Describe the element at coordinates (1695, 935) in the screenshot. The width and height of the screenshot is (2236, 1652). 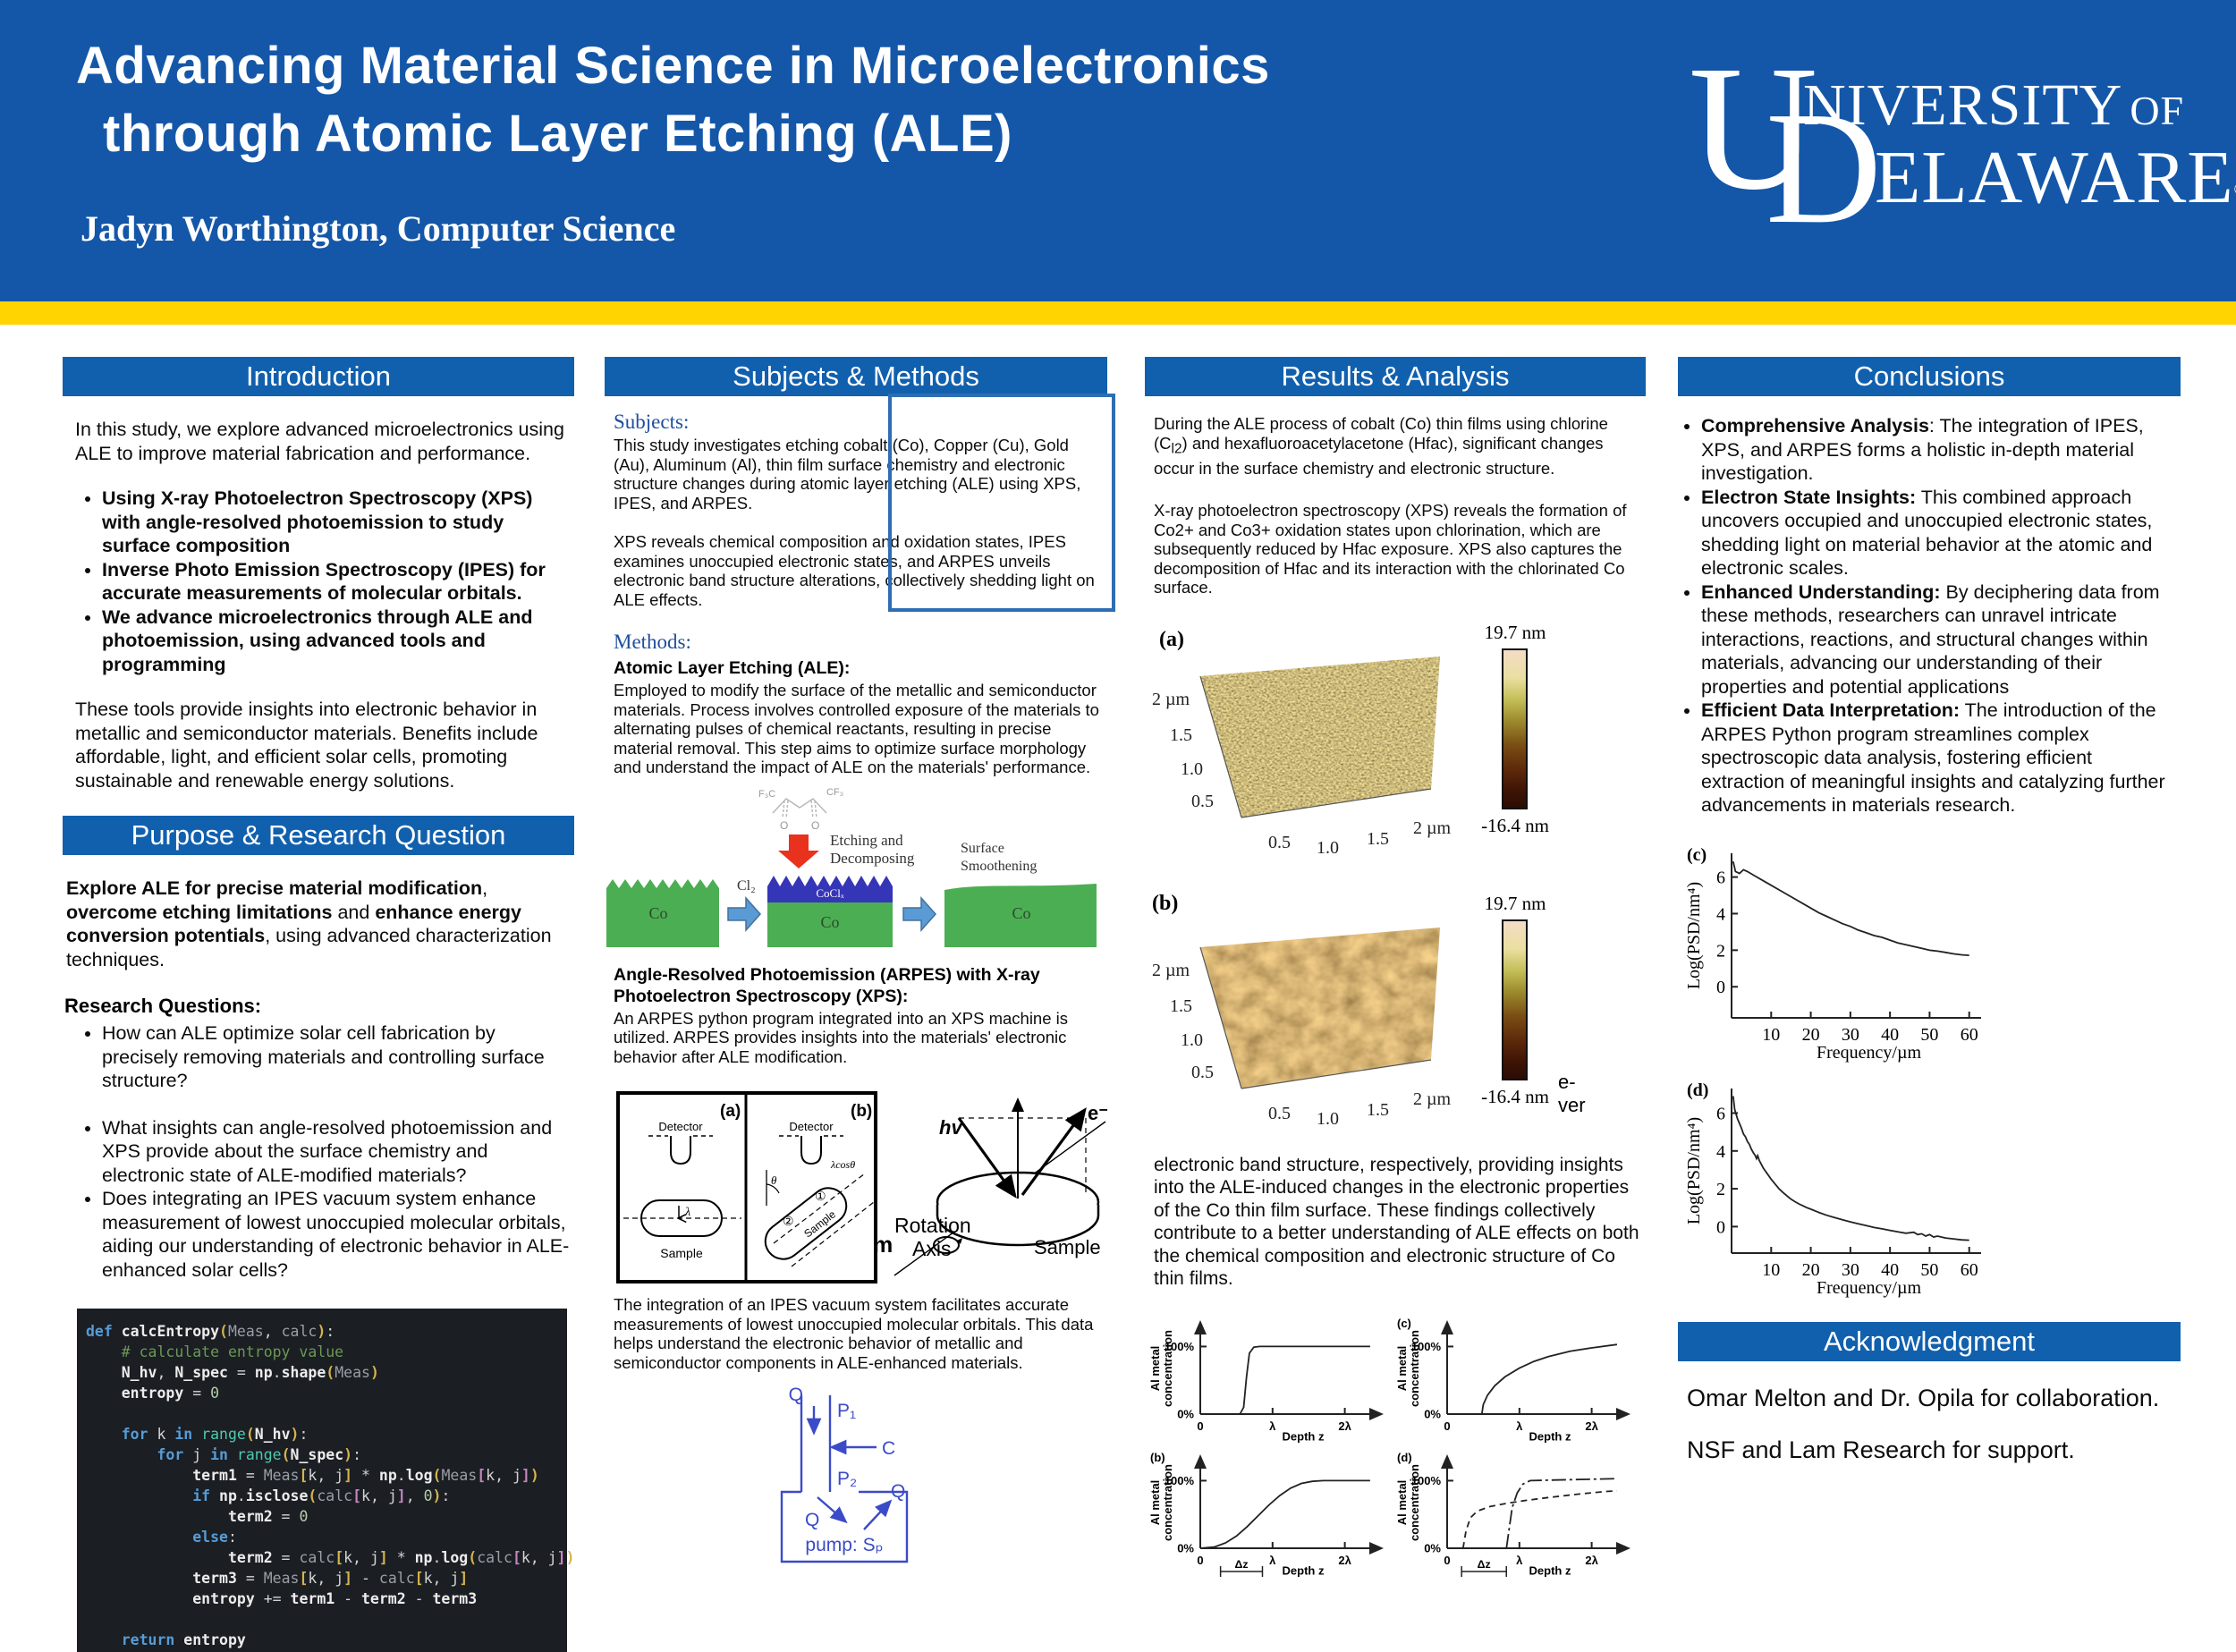
I see `svg-text: Log(PSD/nm⁴)` at that location.